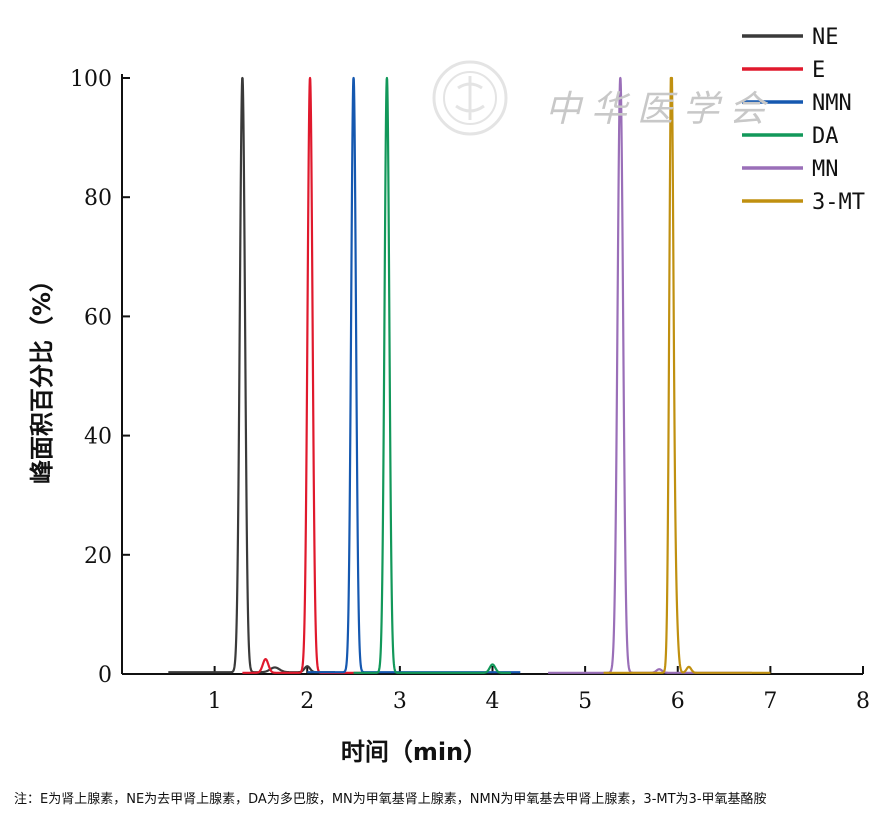 This screenshot has width=881, height=837. Describe the element at coordinates (493, 701) in the screenshot. I see `x-tick-label: 4` at that location.